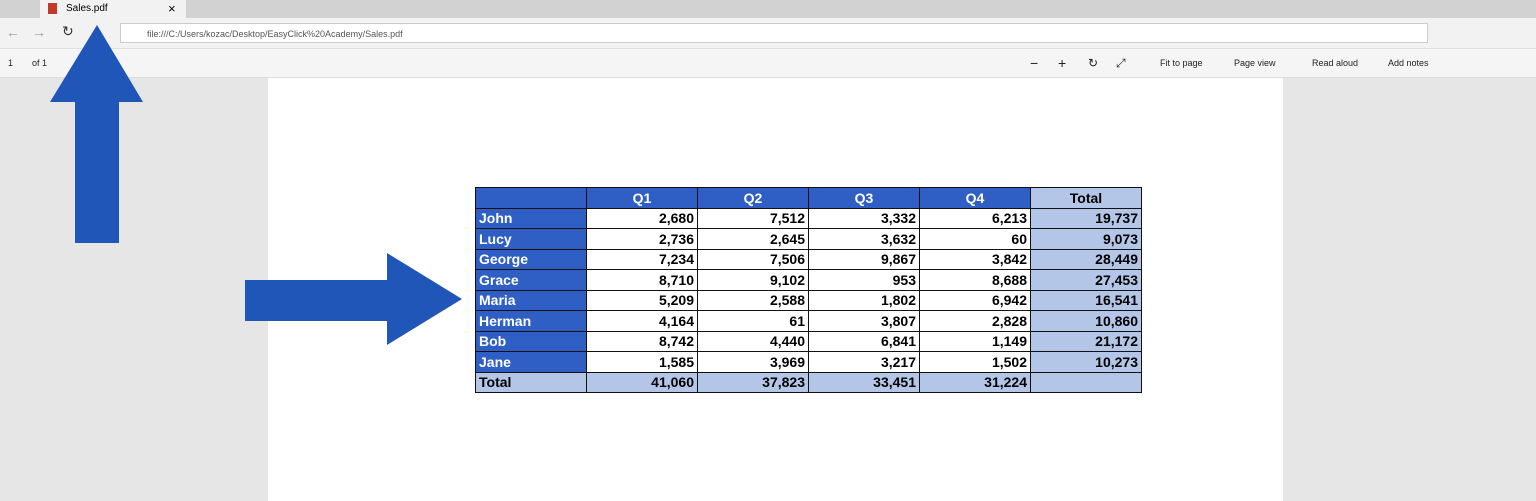 The width and height of the screenshot is (1536, 501). What do you see at coordinates (11, 63) in the screenshot?
I see `page-number: 1` at bounding box center [11, 63].